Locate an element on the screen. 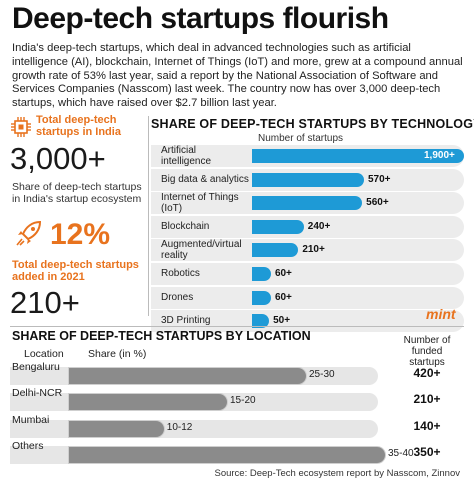 The height and width of the screenshot is (483, 474). tech-category-label: Artificial intelligence is located at coordinates (186, 156).